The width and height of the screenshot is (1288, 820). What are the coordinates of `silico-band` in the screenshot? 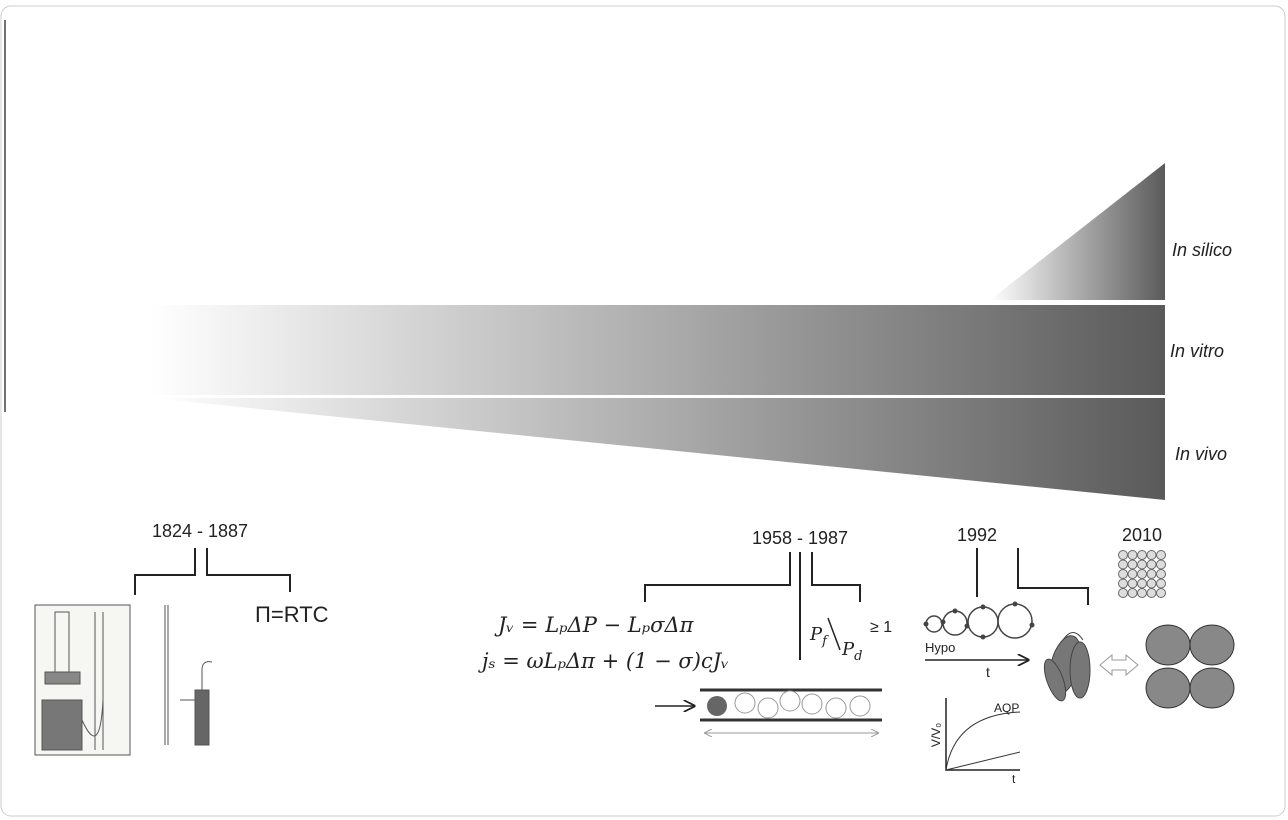 It's located at (1077, 231).